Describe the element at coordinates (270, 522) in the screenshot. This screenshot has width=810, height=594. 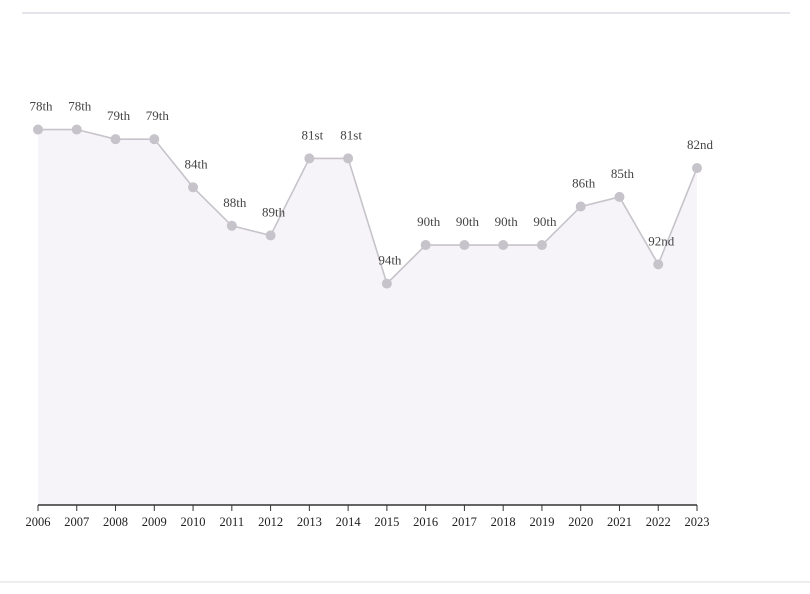
I see `x-tick-label: 2012` at that location.